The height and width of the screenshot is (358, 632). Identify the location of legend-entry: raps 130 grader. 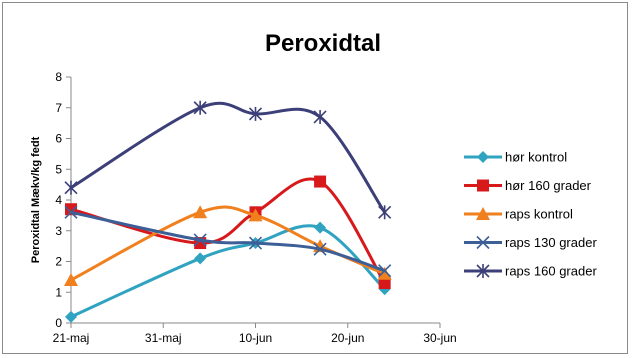
(530, 242).